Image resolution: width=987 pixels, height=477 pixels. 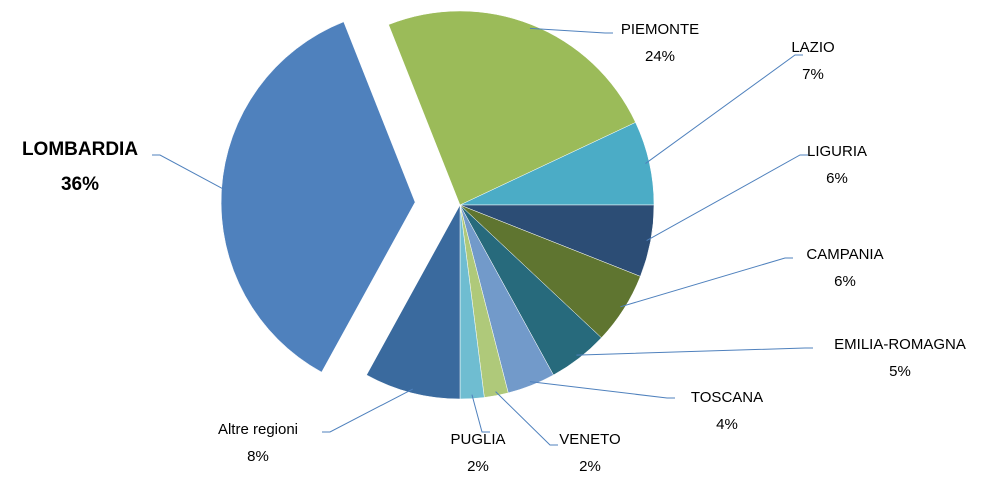 What do you see at coordinates (813, 74) in the screenshot?
I see `slice-value-label: 7%` at bounding box center [813, 74].